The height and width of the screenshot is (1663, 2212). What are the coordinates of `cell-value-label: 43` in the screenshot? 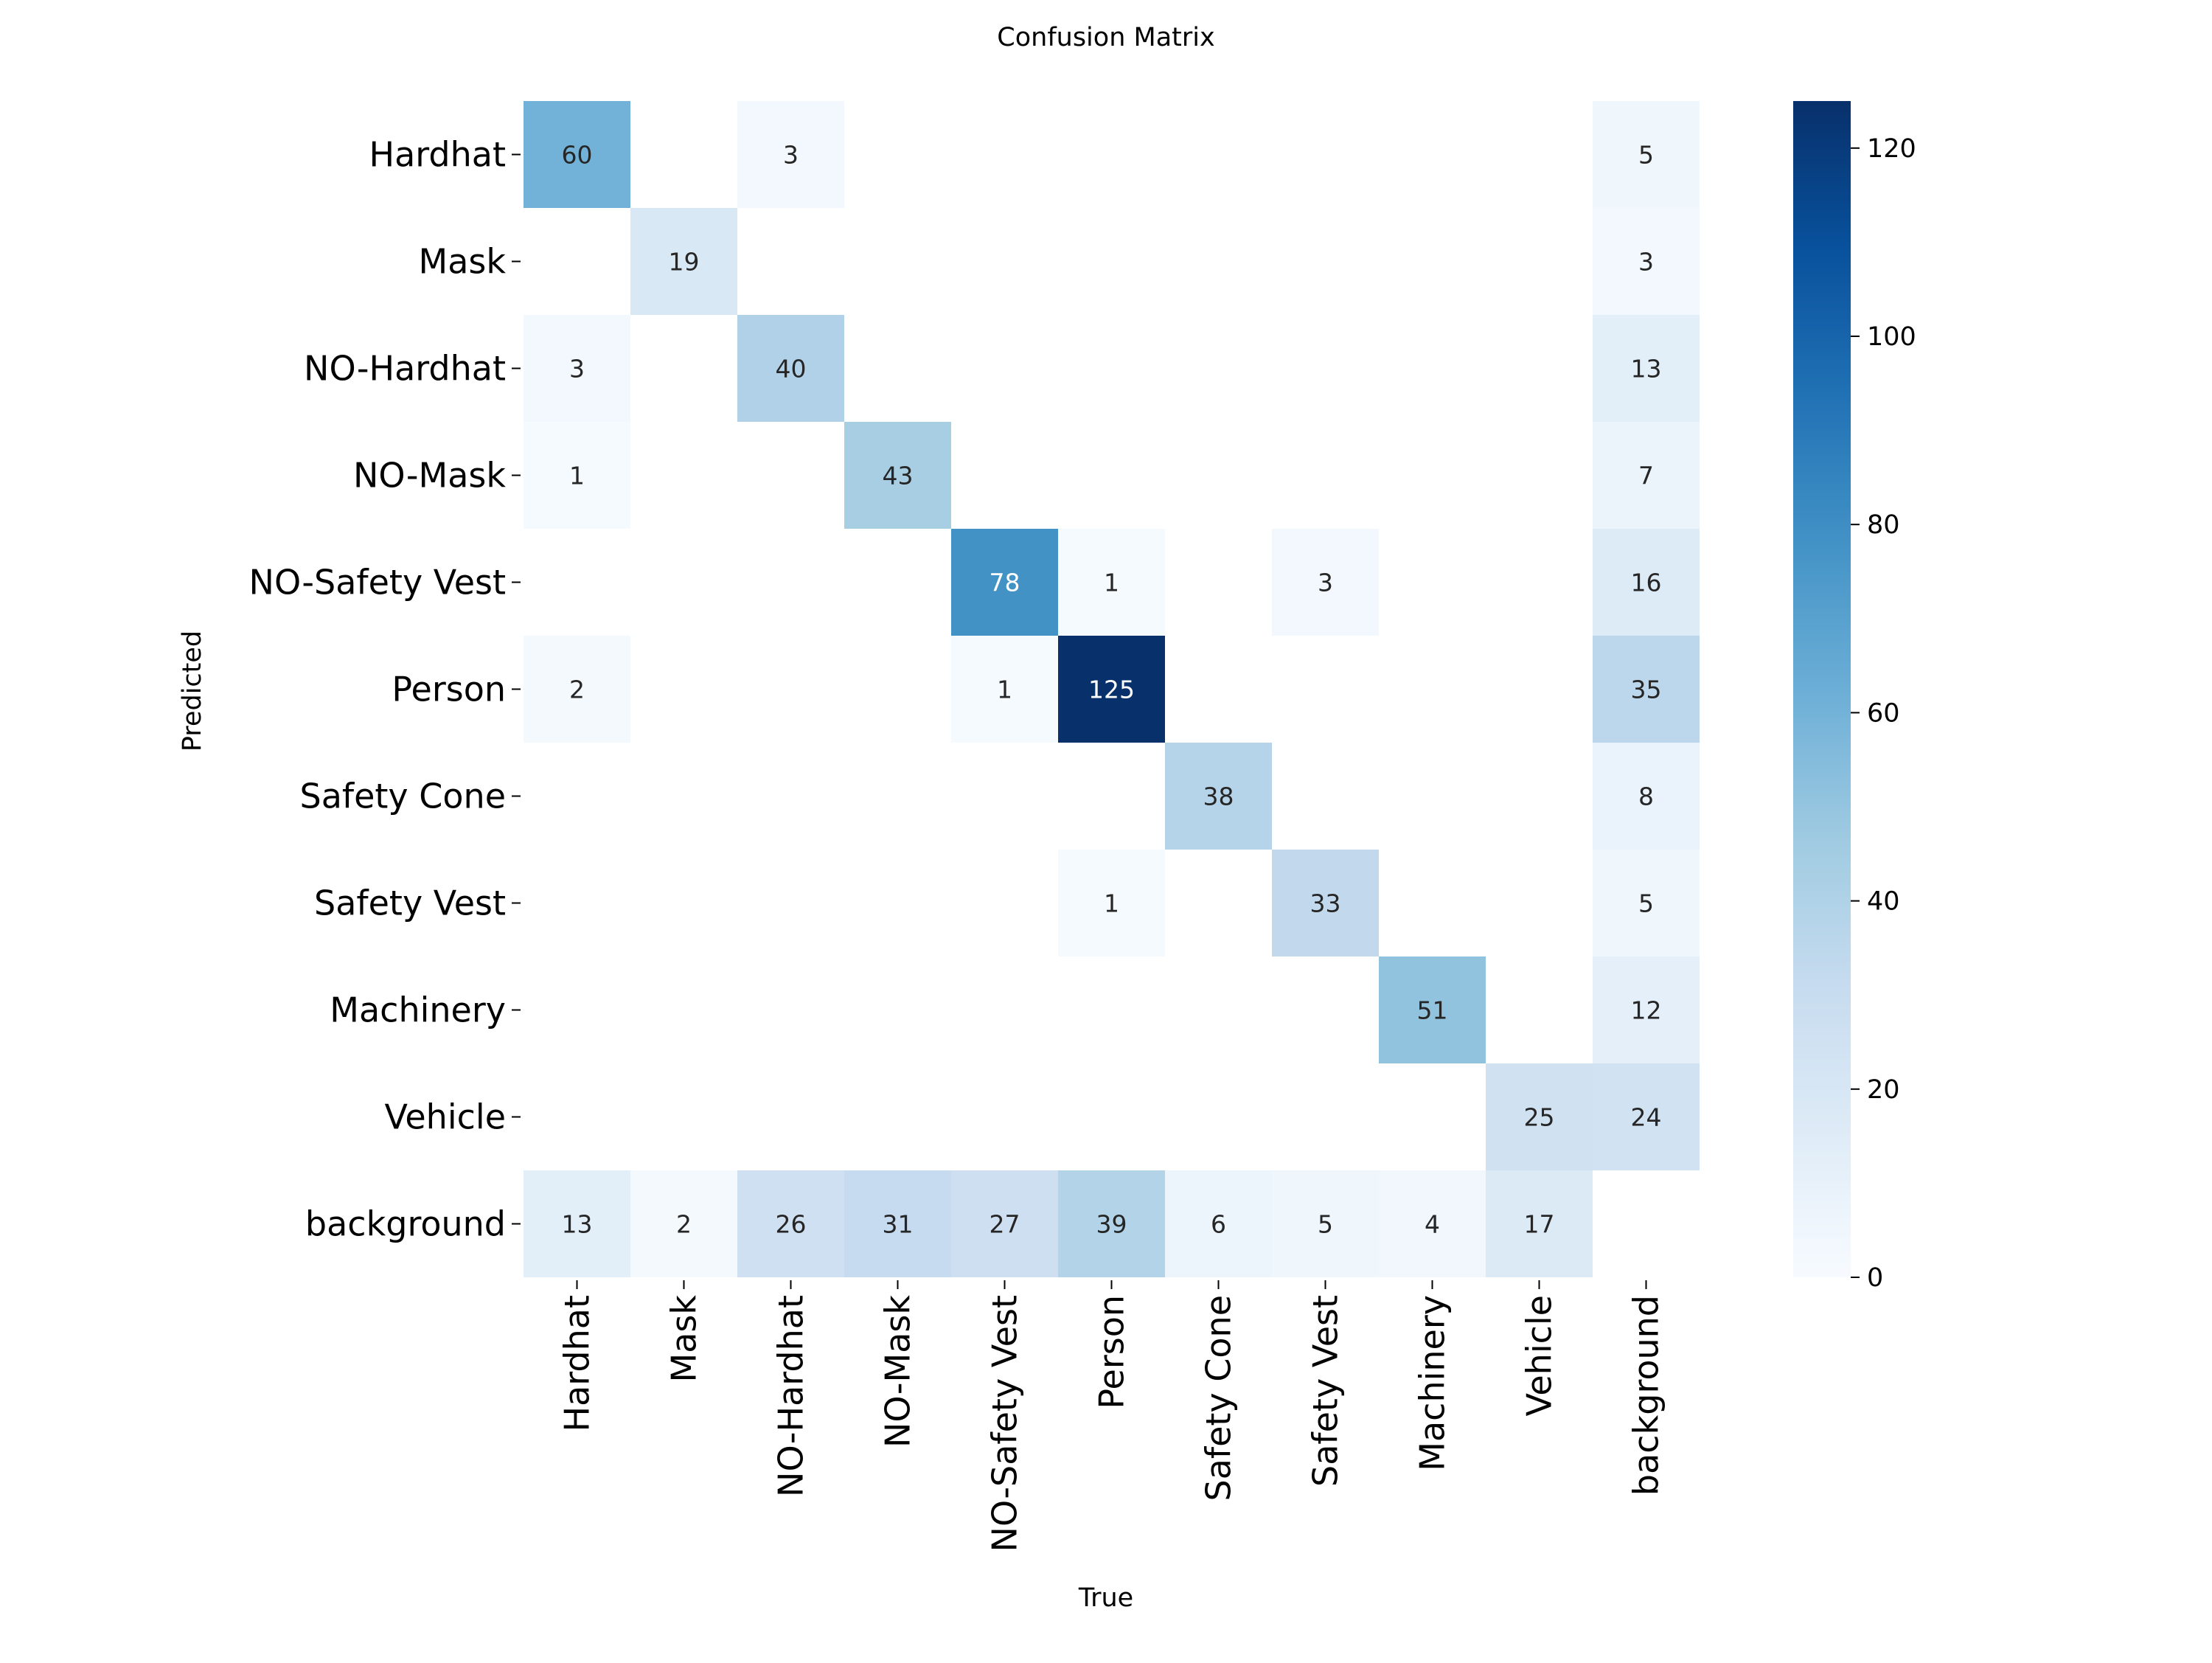 It's located at (898, 476).